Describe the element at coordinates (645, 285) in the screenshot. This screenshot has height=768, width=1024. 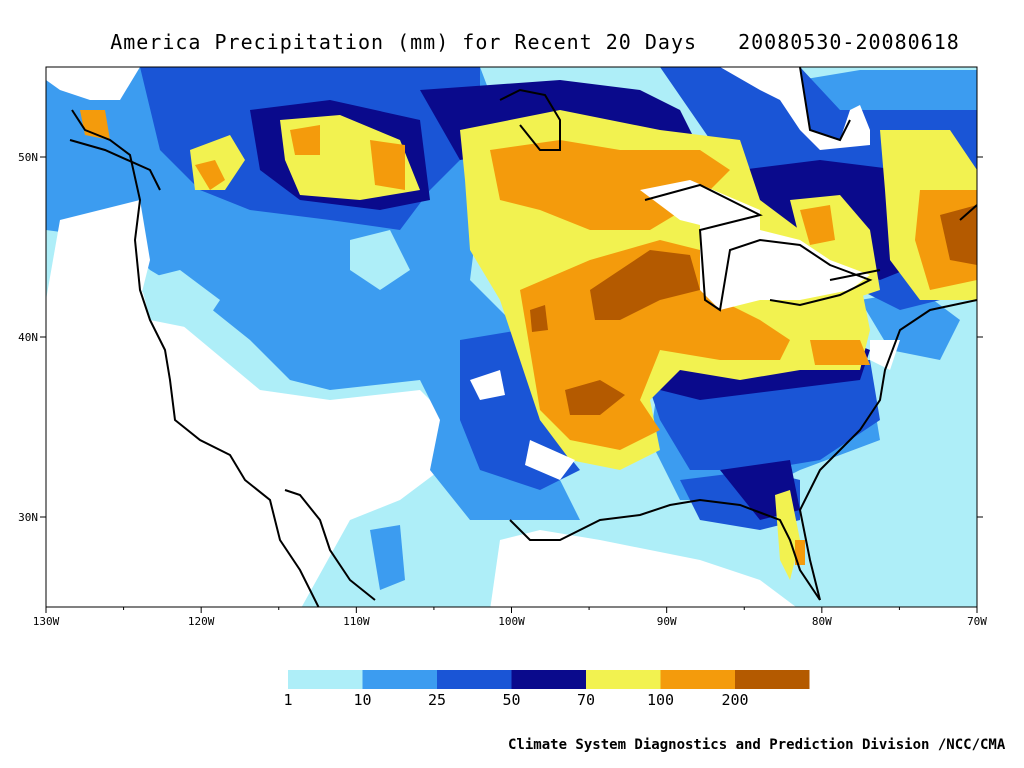
I see `zone-200-plus` at that location.